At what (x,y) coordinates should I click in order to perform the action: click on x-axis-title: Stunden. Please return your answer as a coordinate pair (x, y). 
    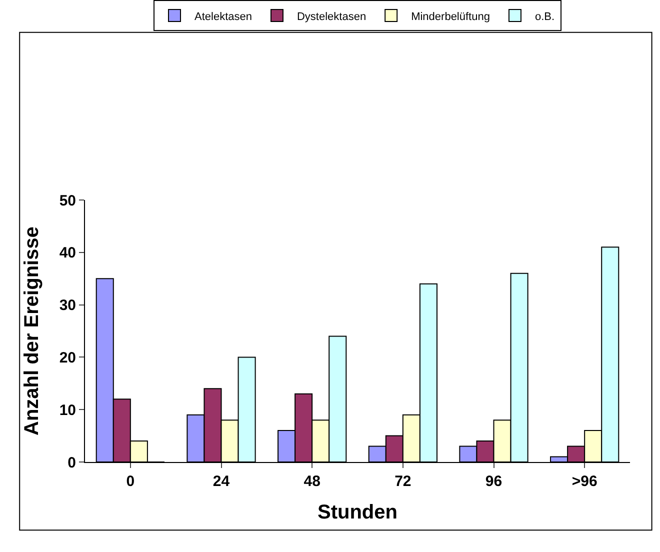
    Looking at the image, I should click on (358, 513).